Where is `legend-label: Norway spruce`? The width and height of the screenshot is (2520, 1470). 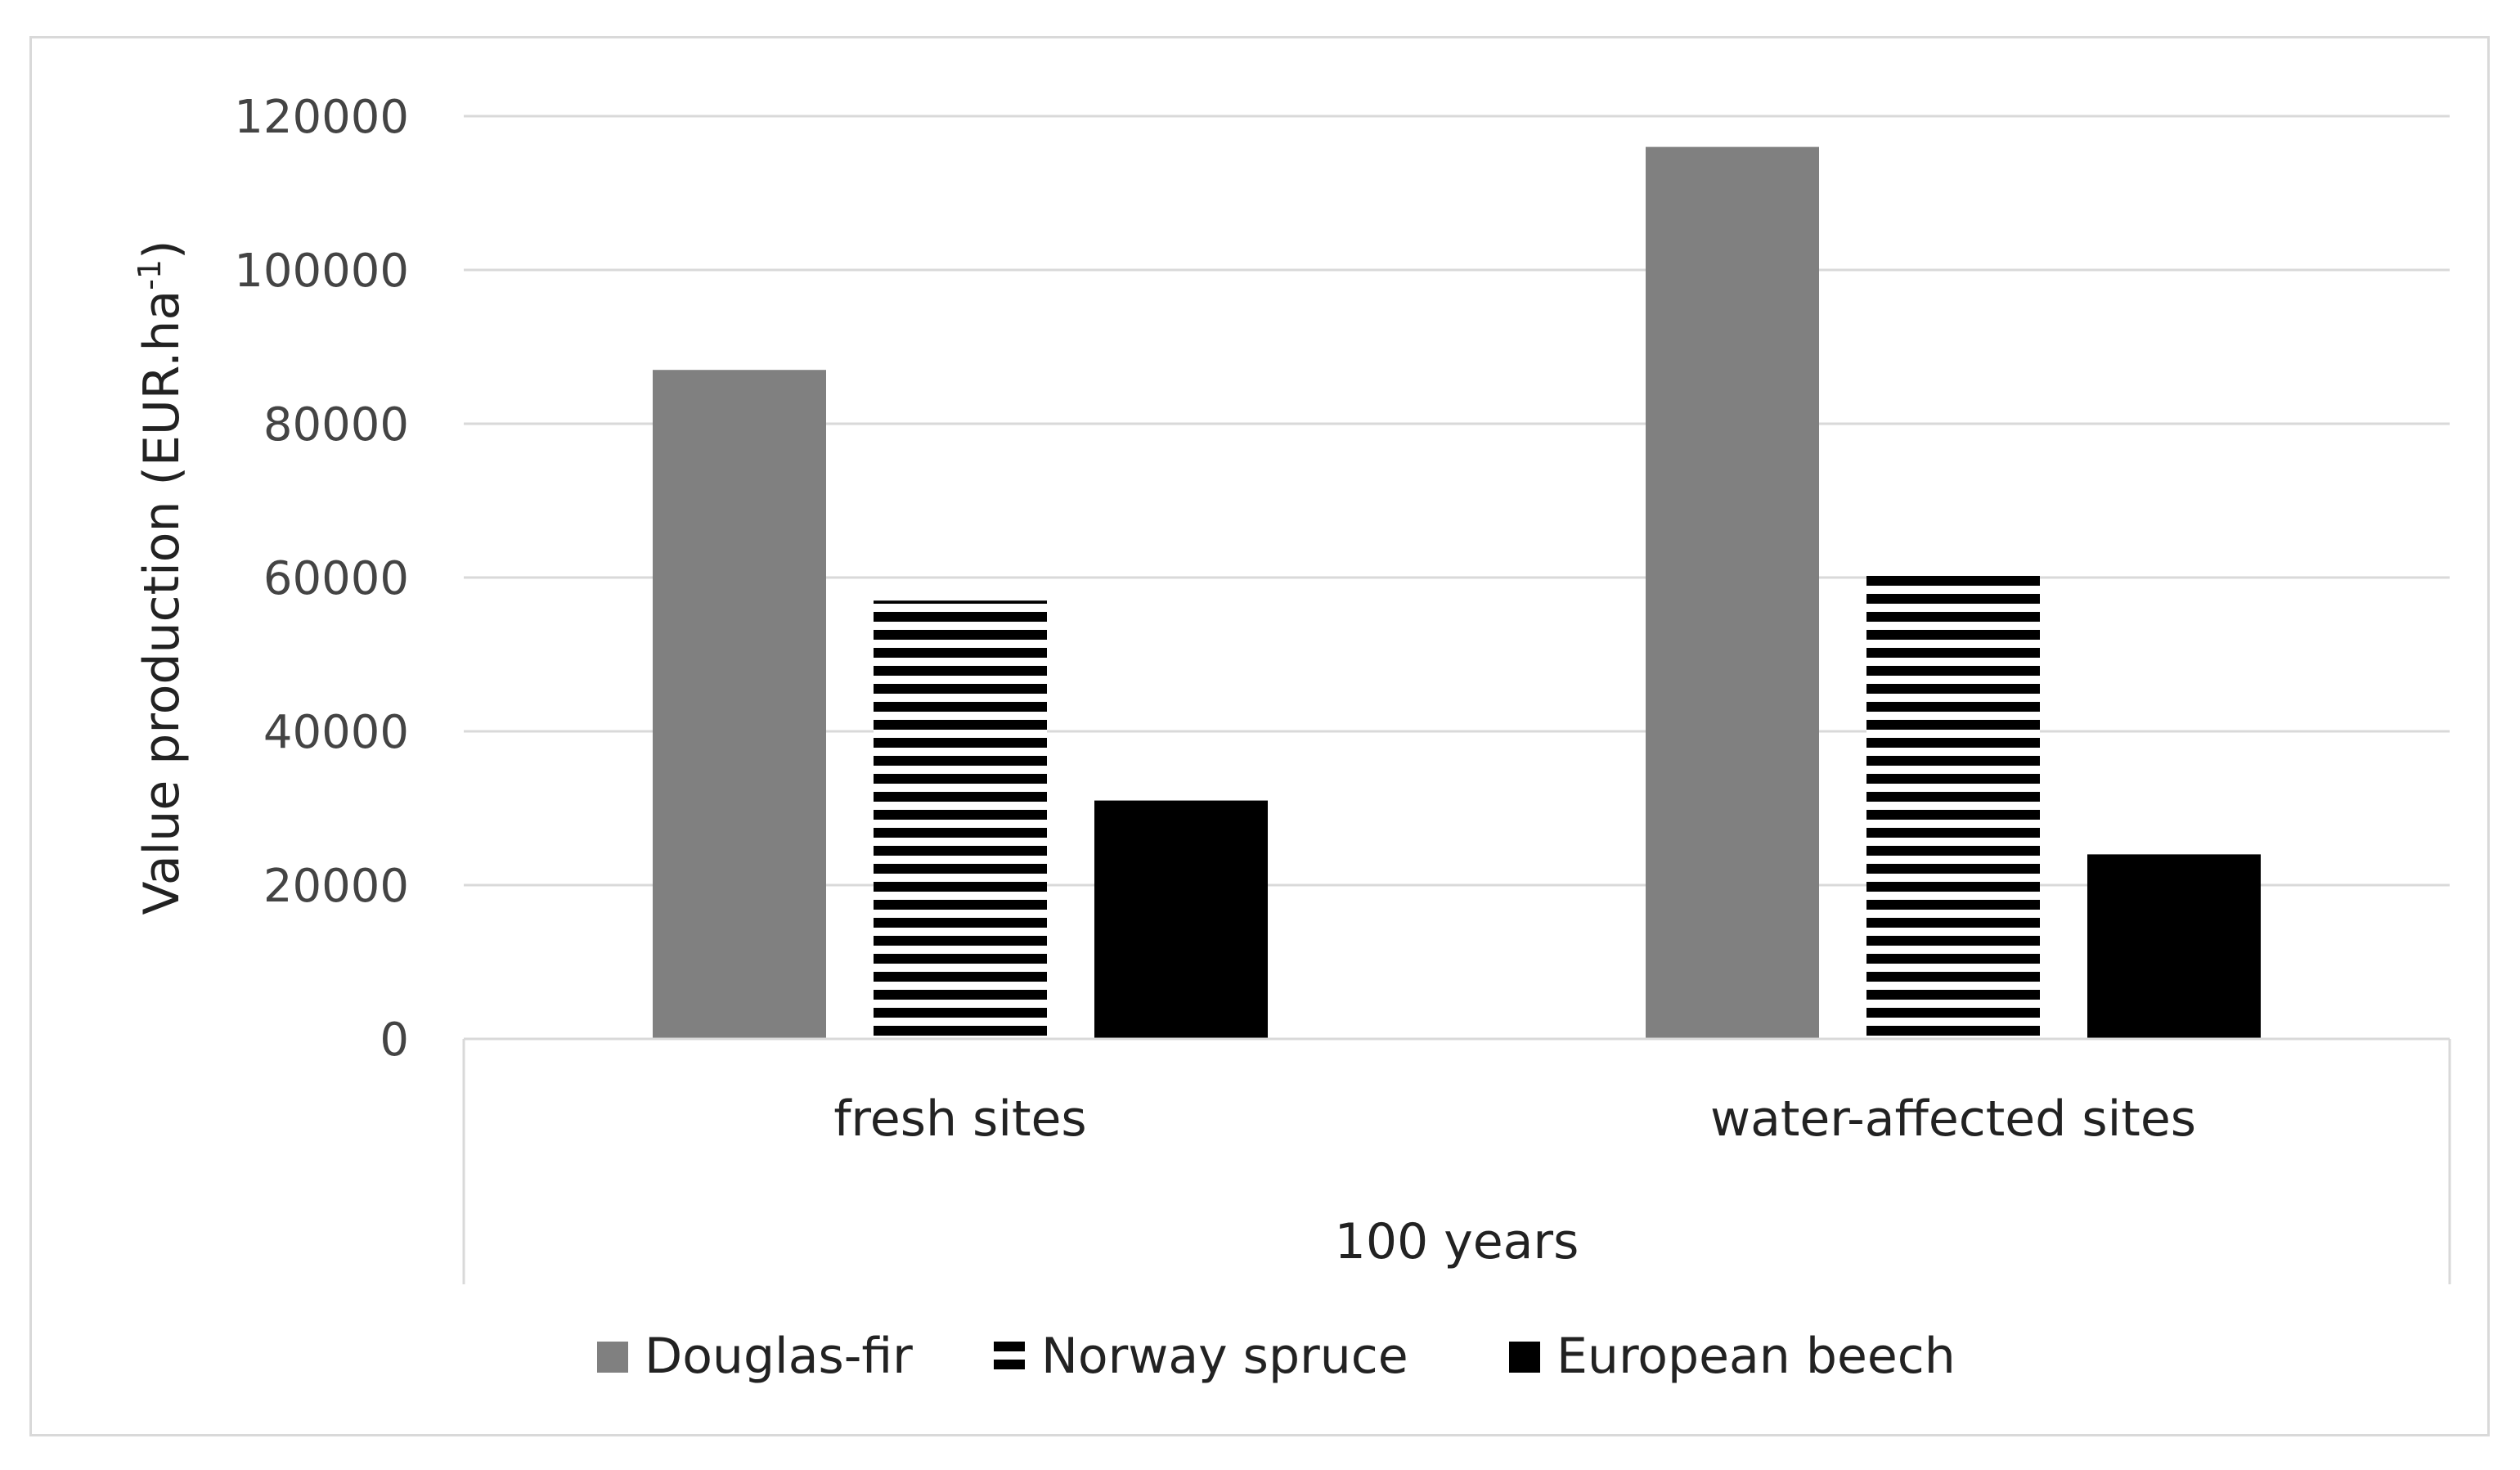
legend-label: Norway spruce is located at coordinates (1225, 1356).